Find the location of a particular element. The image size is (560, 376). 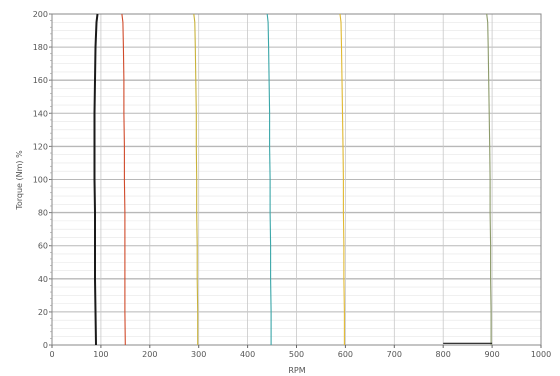

y-tick-label: 180 is located at coordinates (40, 47).